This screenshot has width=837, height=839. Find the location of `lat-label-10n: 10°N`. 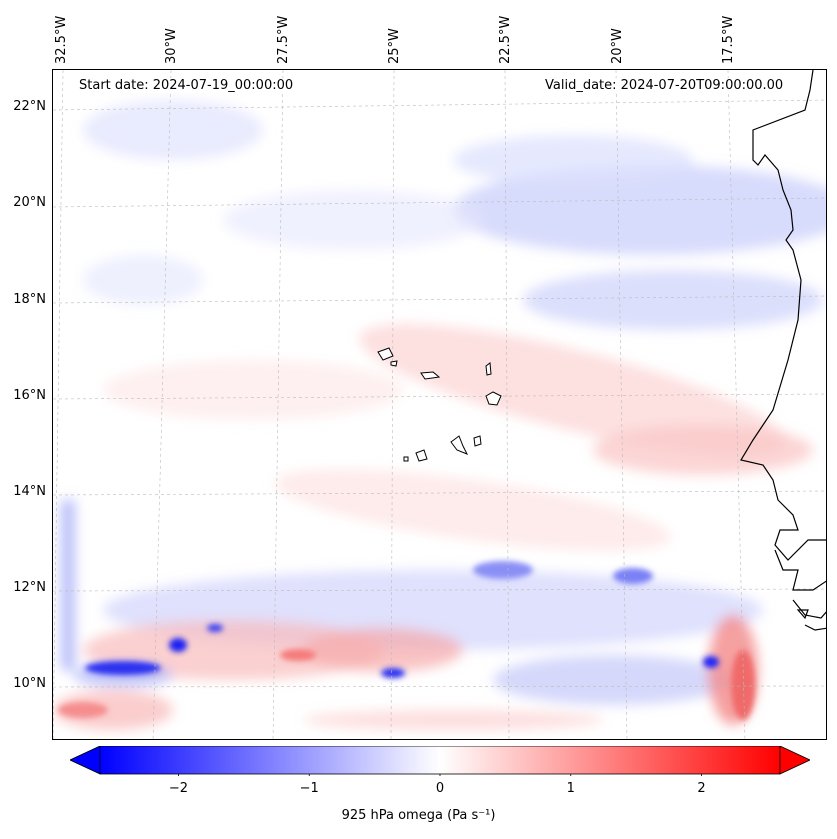

lat-label-10n: 10°N is located at coordinates (29, 683).